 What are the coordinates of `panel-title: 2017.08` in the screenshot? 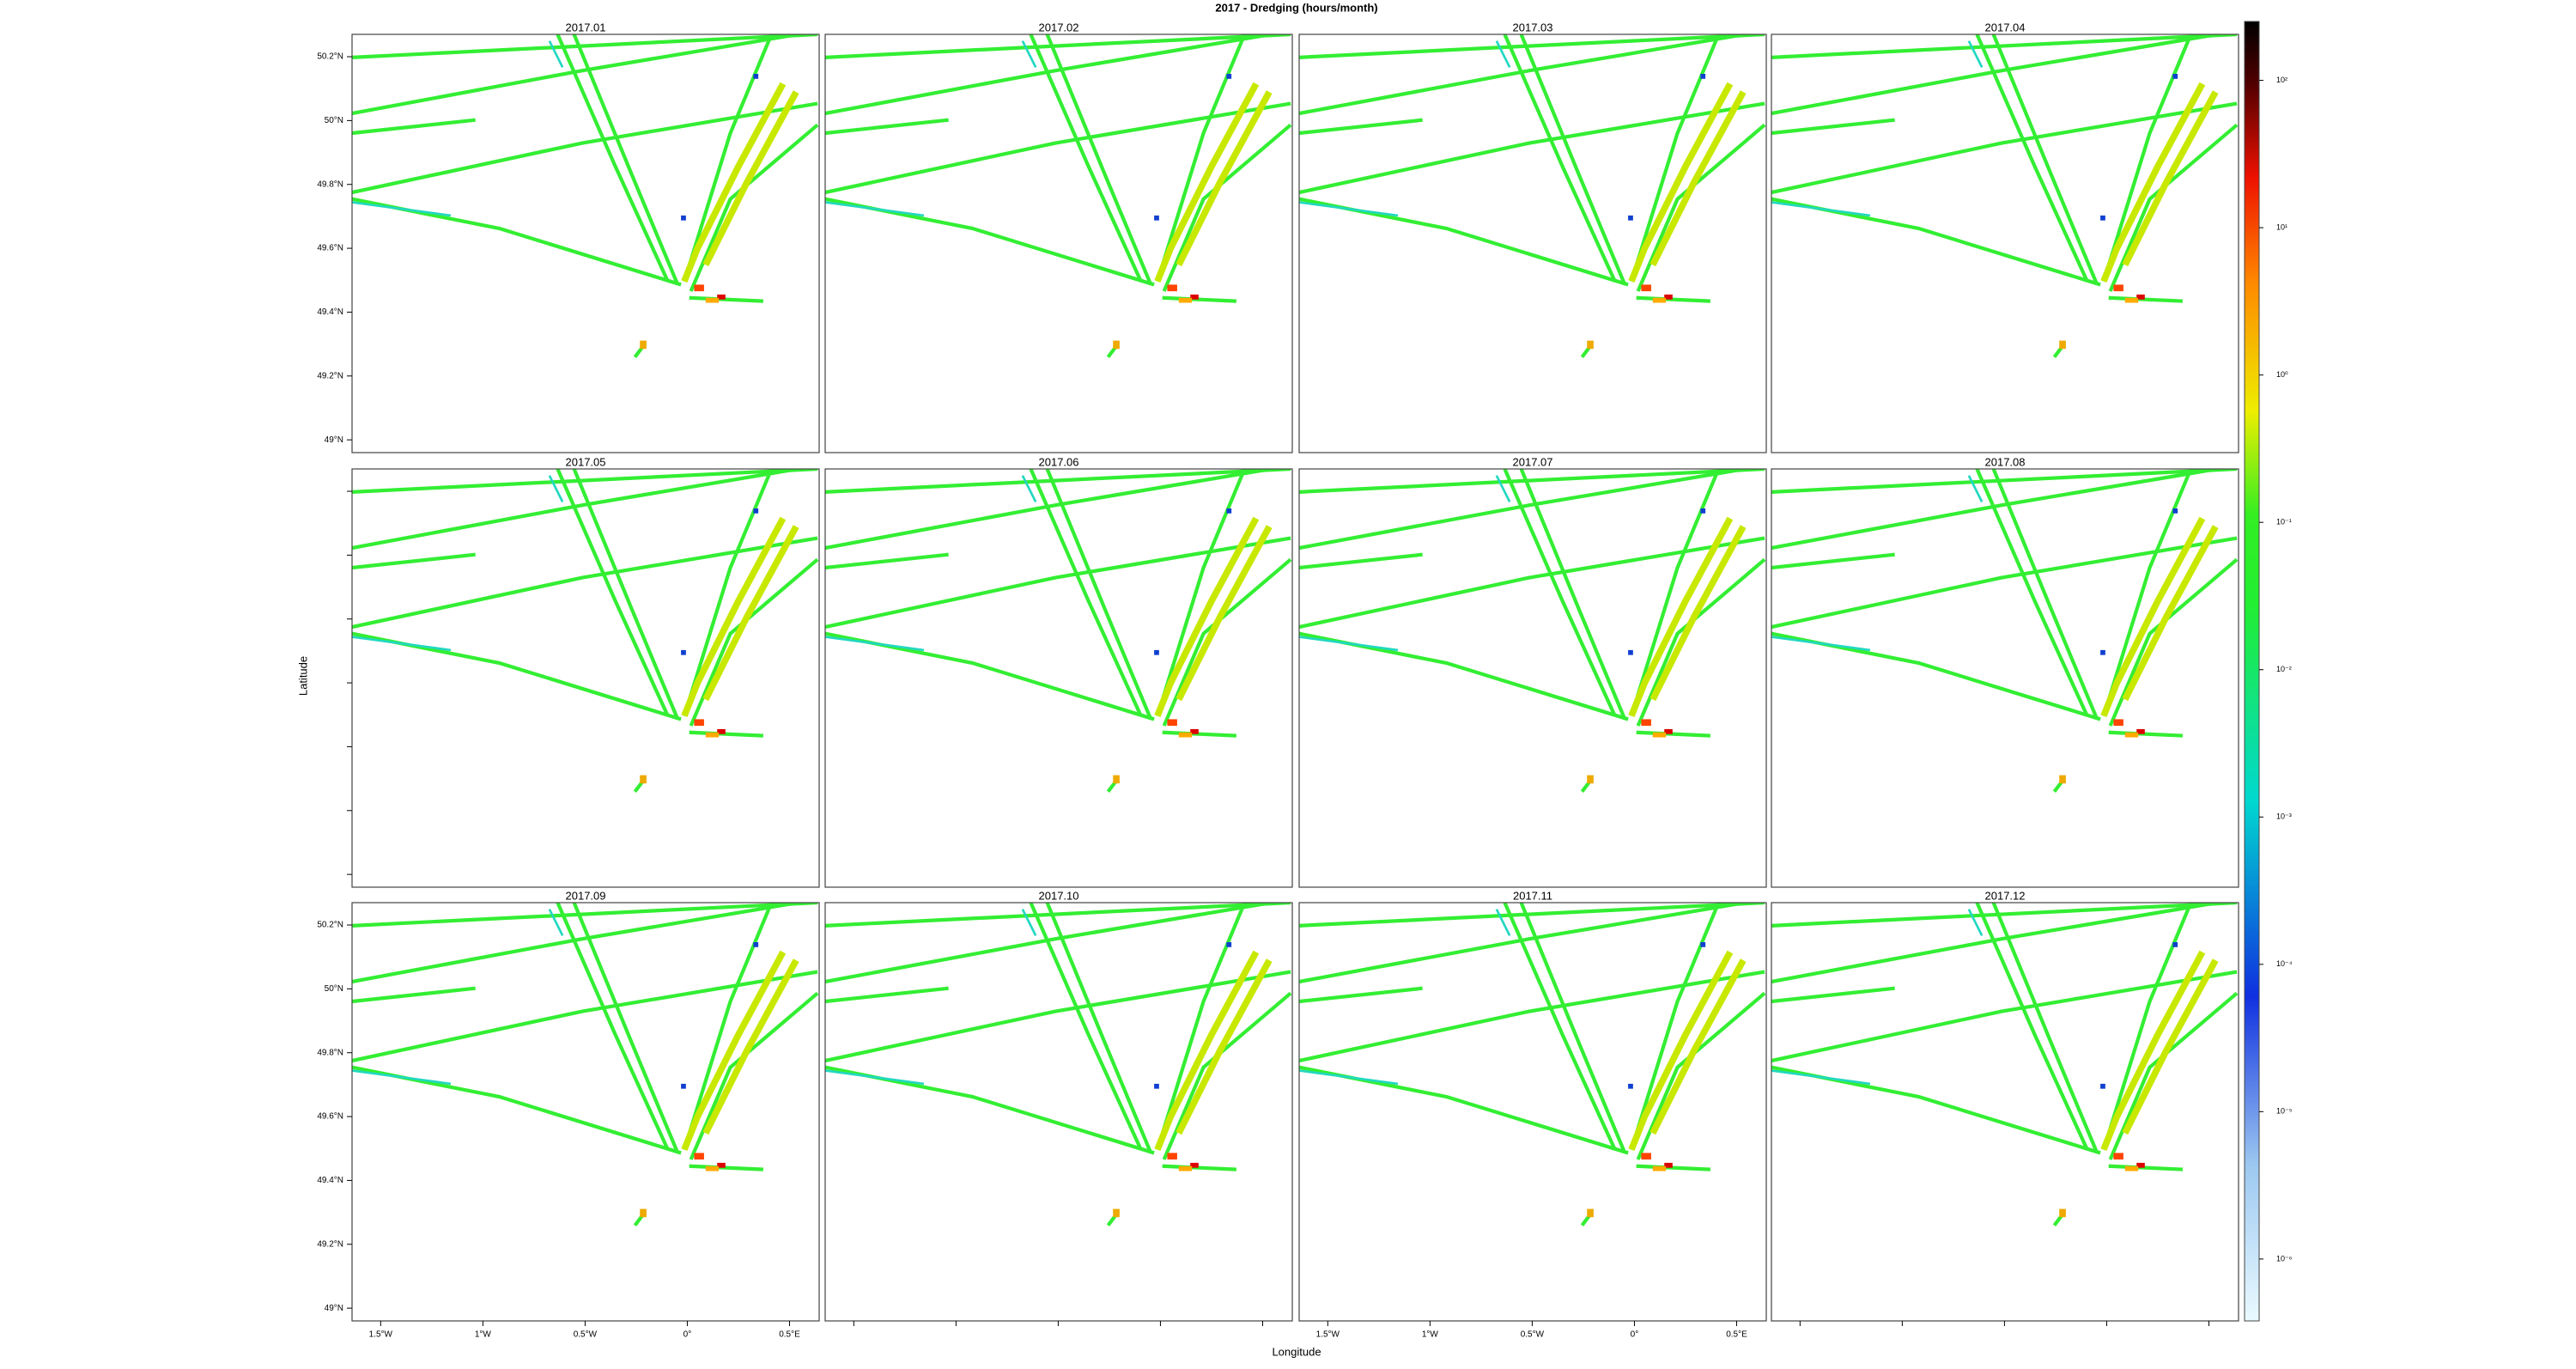 It's located at (2005, 461).